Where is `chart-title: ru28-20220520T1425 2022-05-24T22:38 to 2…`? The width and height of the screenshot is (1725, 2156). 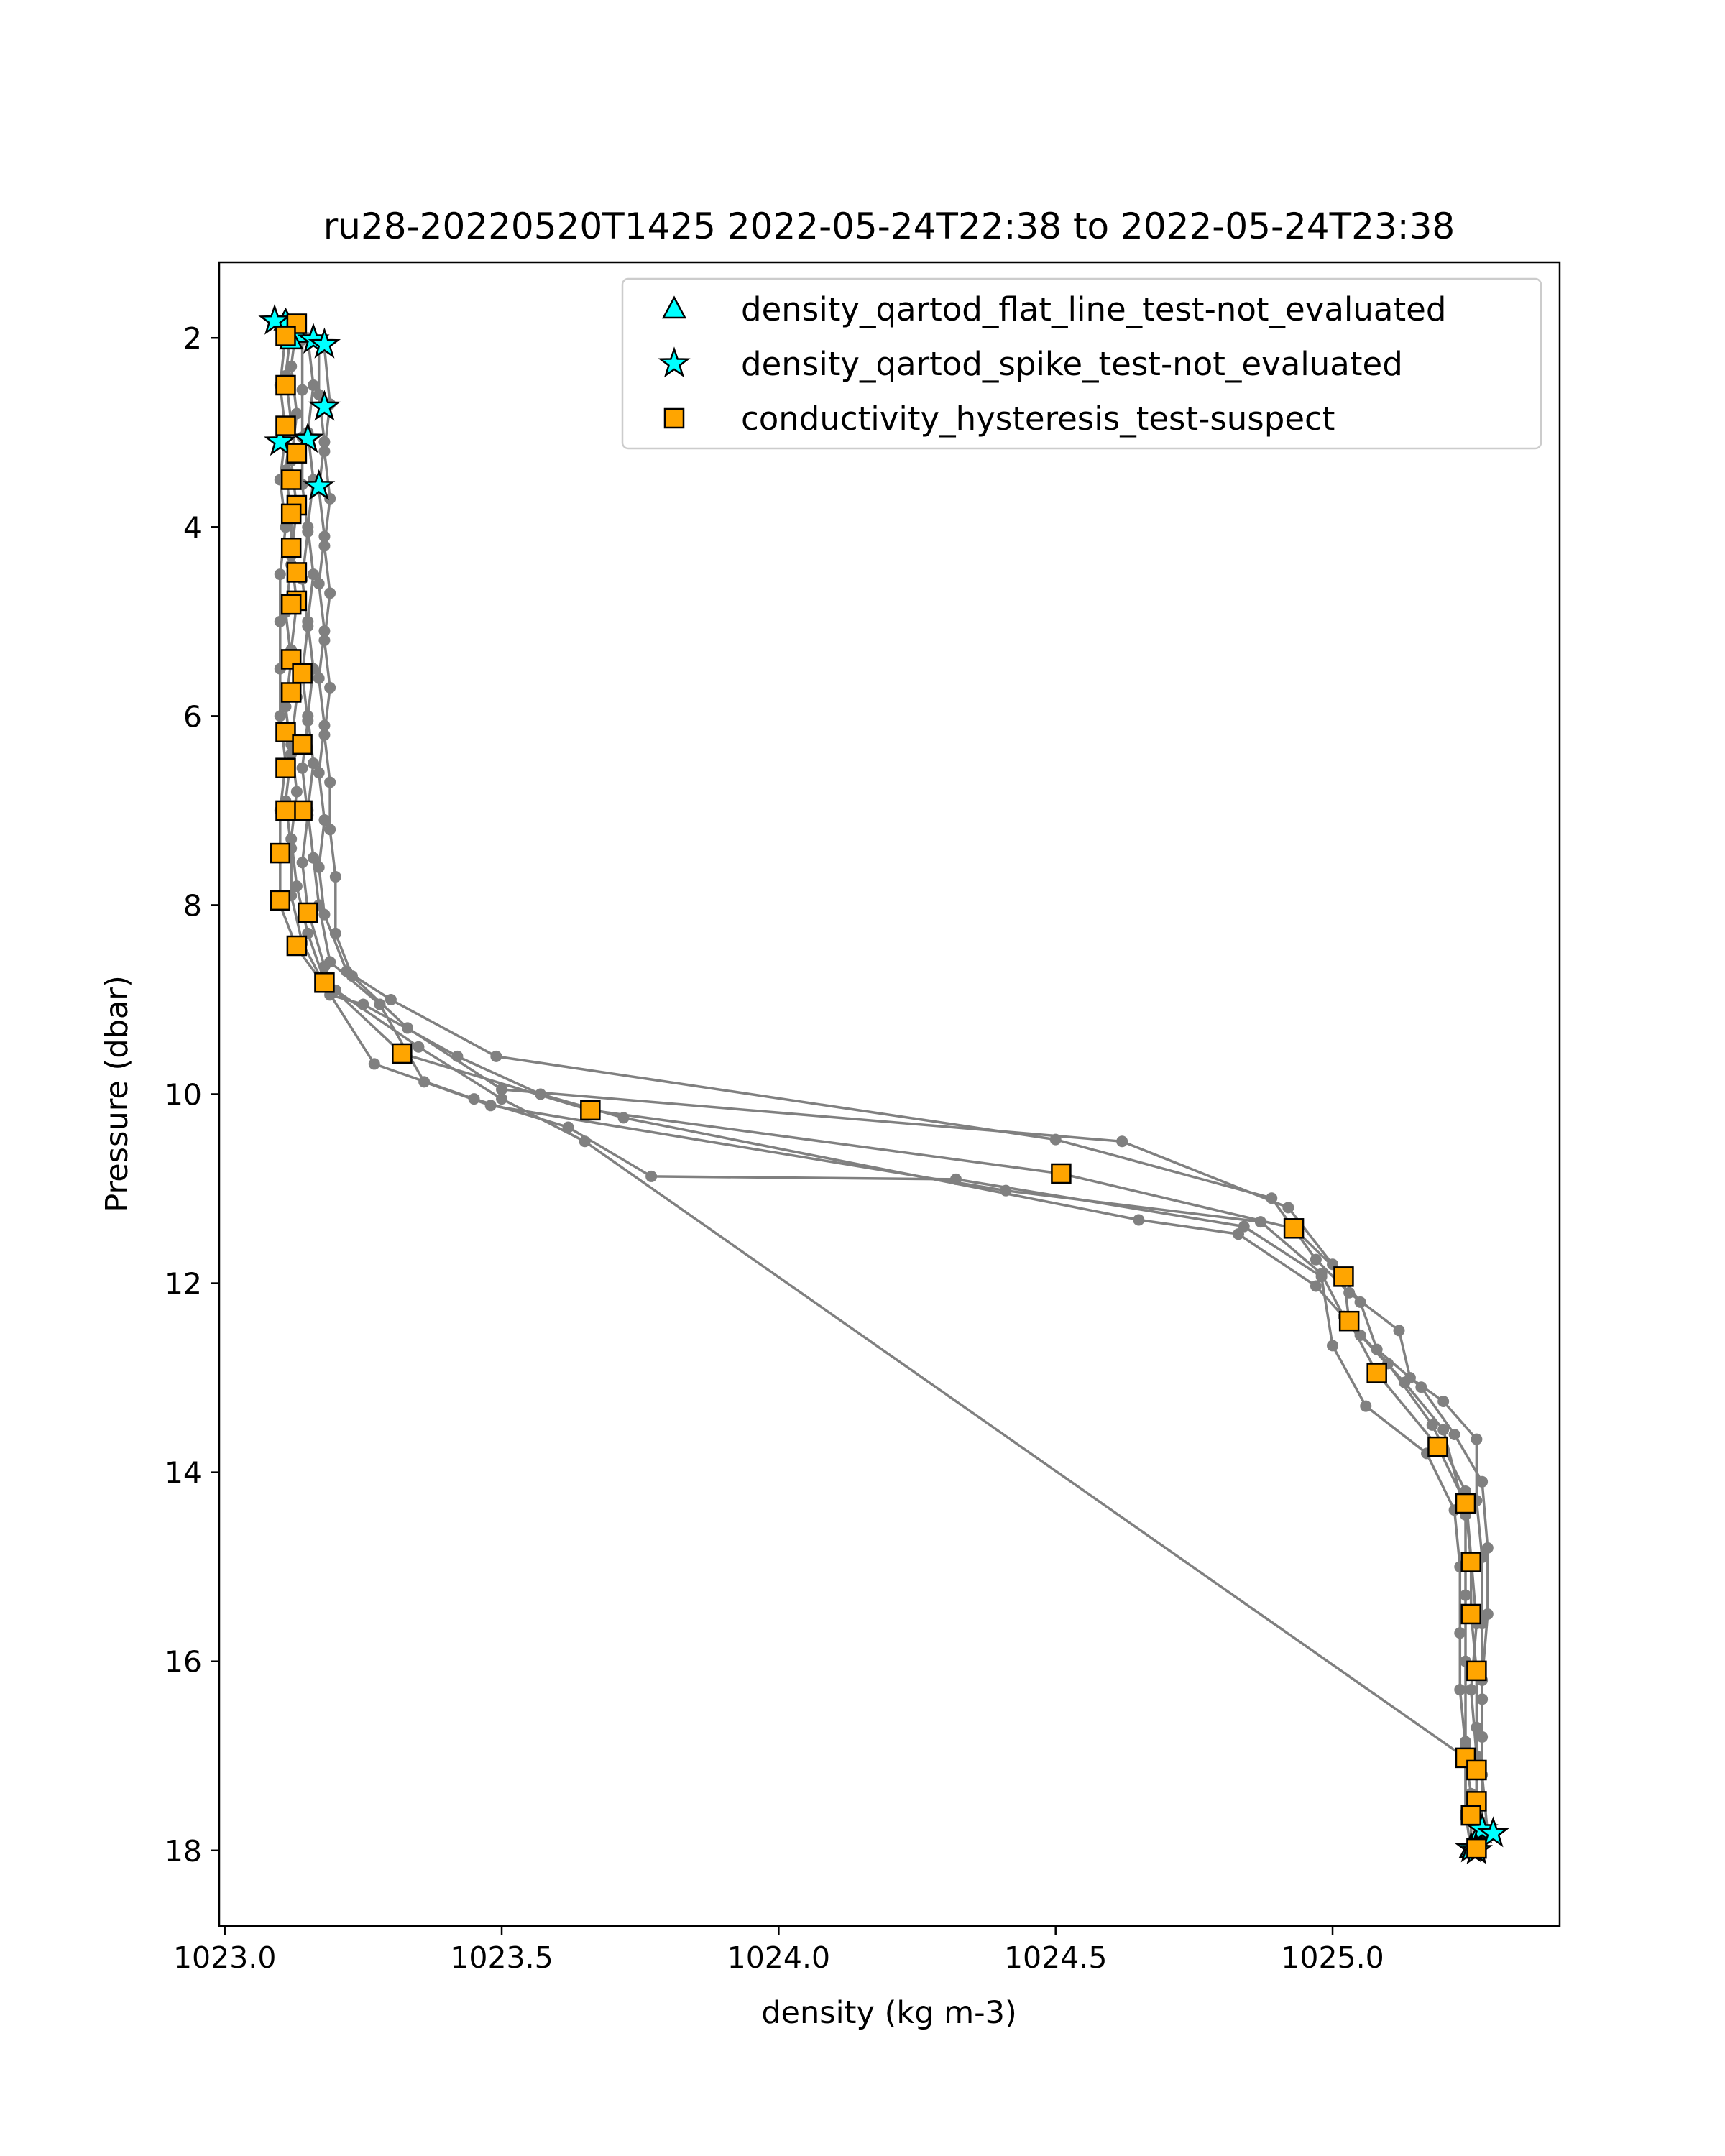
chart-title: ru28-20220520T1425 2022-05-24T22:38 to 2… is located at coordinates (889, 227).